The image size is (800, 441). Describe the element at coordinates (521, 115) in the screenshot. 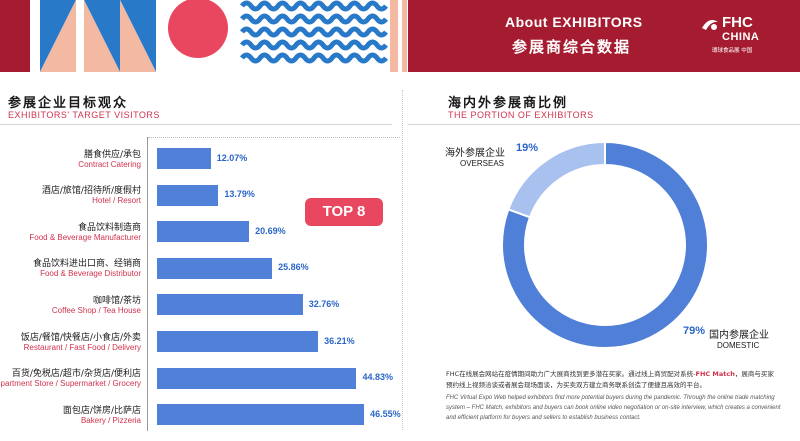

I see `right-section-subtitle: THE PORTION OF EXHIBITORS` at that location.